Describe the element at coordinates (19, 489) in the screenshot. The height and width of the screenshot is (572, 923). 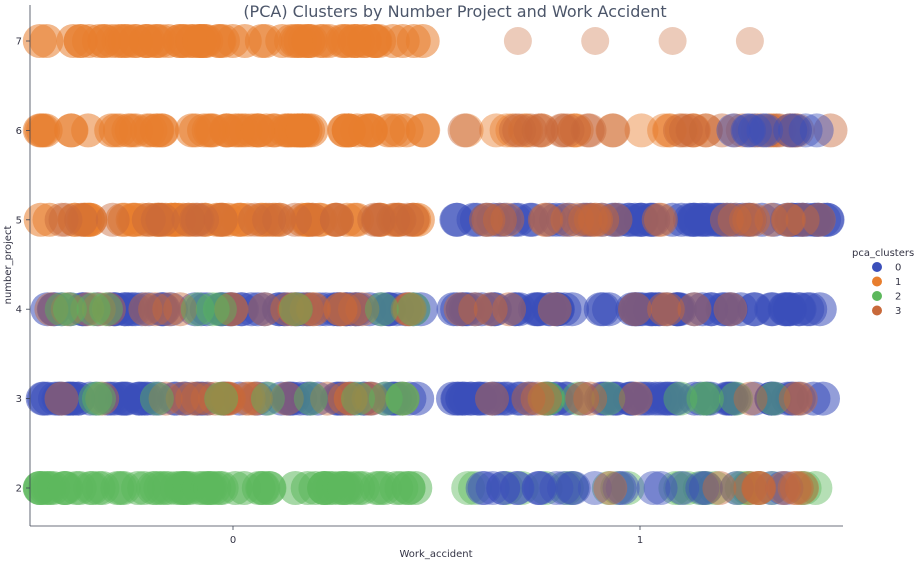
I see `y-tick-label: 2` at that location.